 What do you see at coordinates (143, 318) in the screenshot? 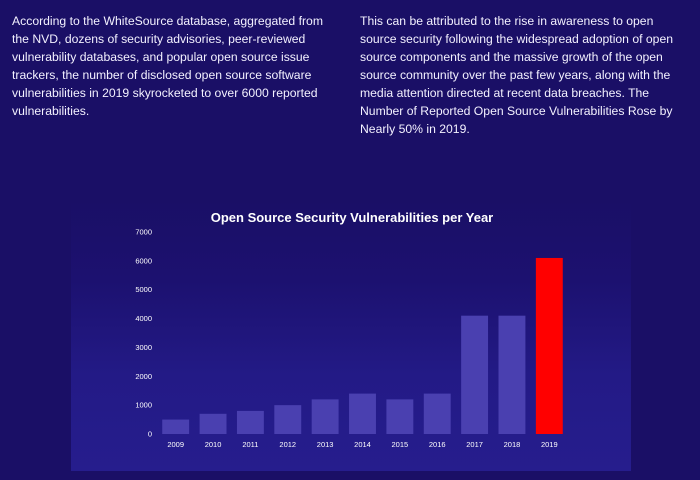
I see `y-tick-label: 4000` at bounding box center [143, 318].